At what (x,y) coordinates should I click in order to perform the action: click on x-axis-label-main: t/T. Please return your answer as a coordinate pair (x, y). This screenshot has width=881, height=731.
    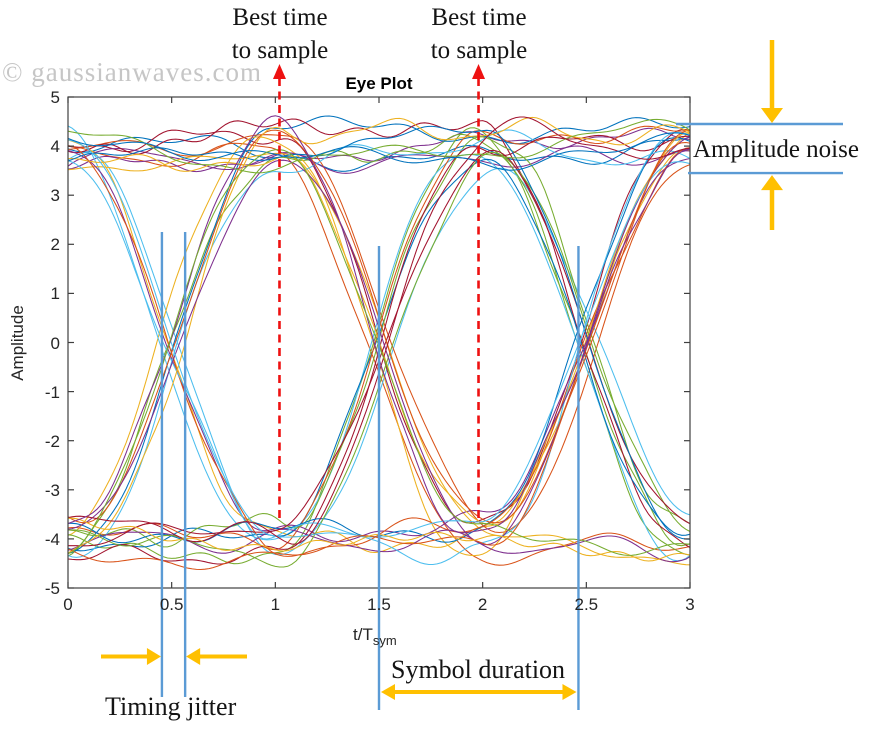
    Looking at the image, I should click on (363, 634).